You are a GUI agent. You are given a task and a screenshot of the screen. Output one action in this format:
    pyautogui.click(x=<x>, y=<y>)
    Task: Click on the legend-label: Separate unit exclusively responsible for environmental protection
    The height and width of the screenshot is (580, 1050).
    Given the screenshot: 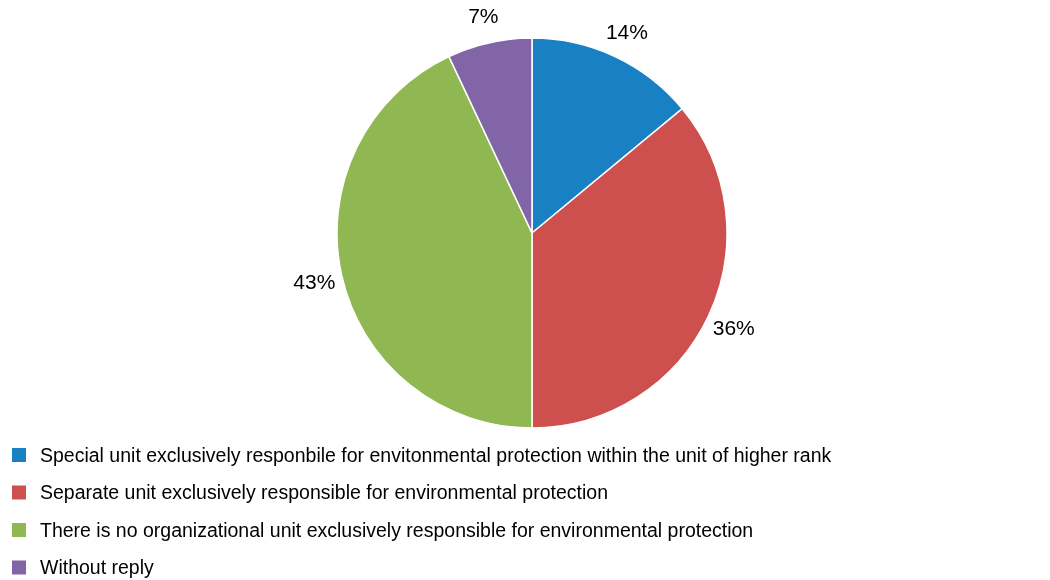 What is the action you would take?
    pyautogui.click(x=324, y=492)
    